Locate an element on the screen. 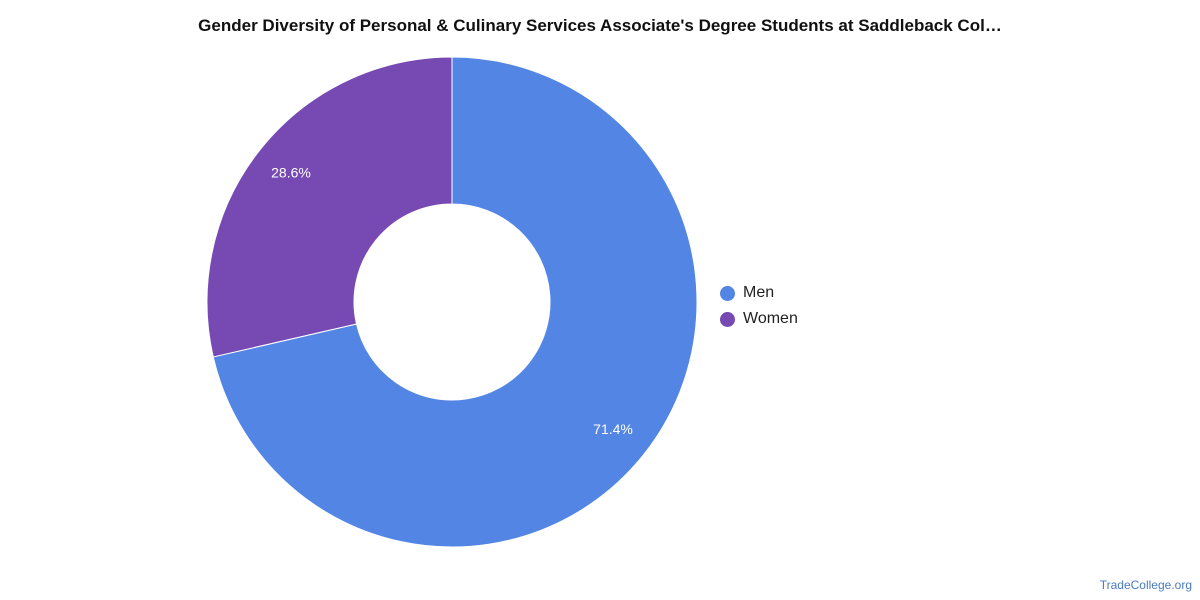 Image resolution: width=1200 pixels, height=600 pixels. slice-women is located at coordinates (329, 207).